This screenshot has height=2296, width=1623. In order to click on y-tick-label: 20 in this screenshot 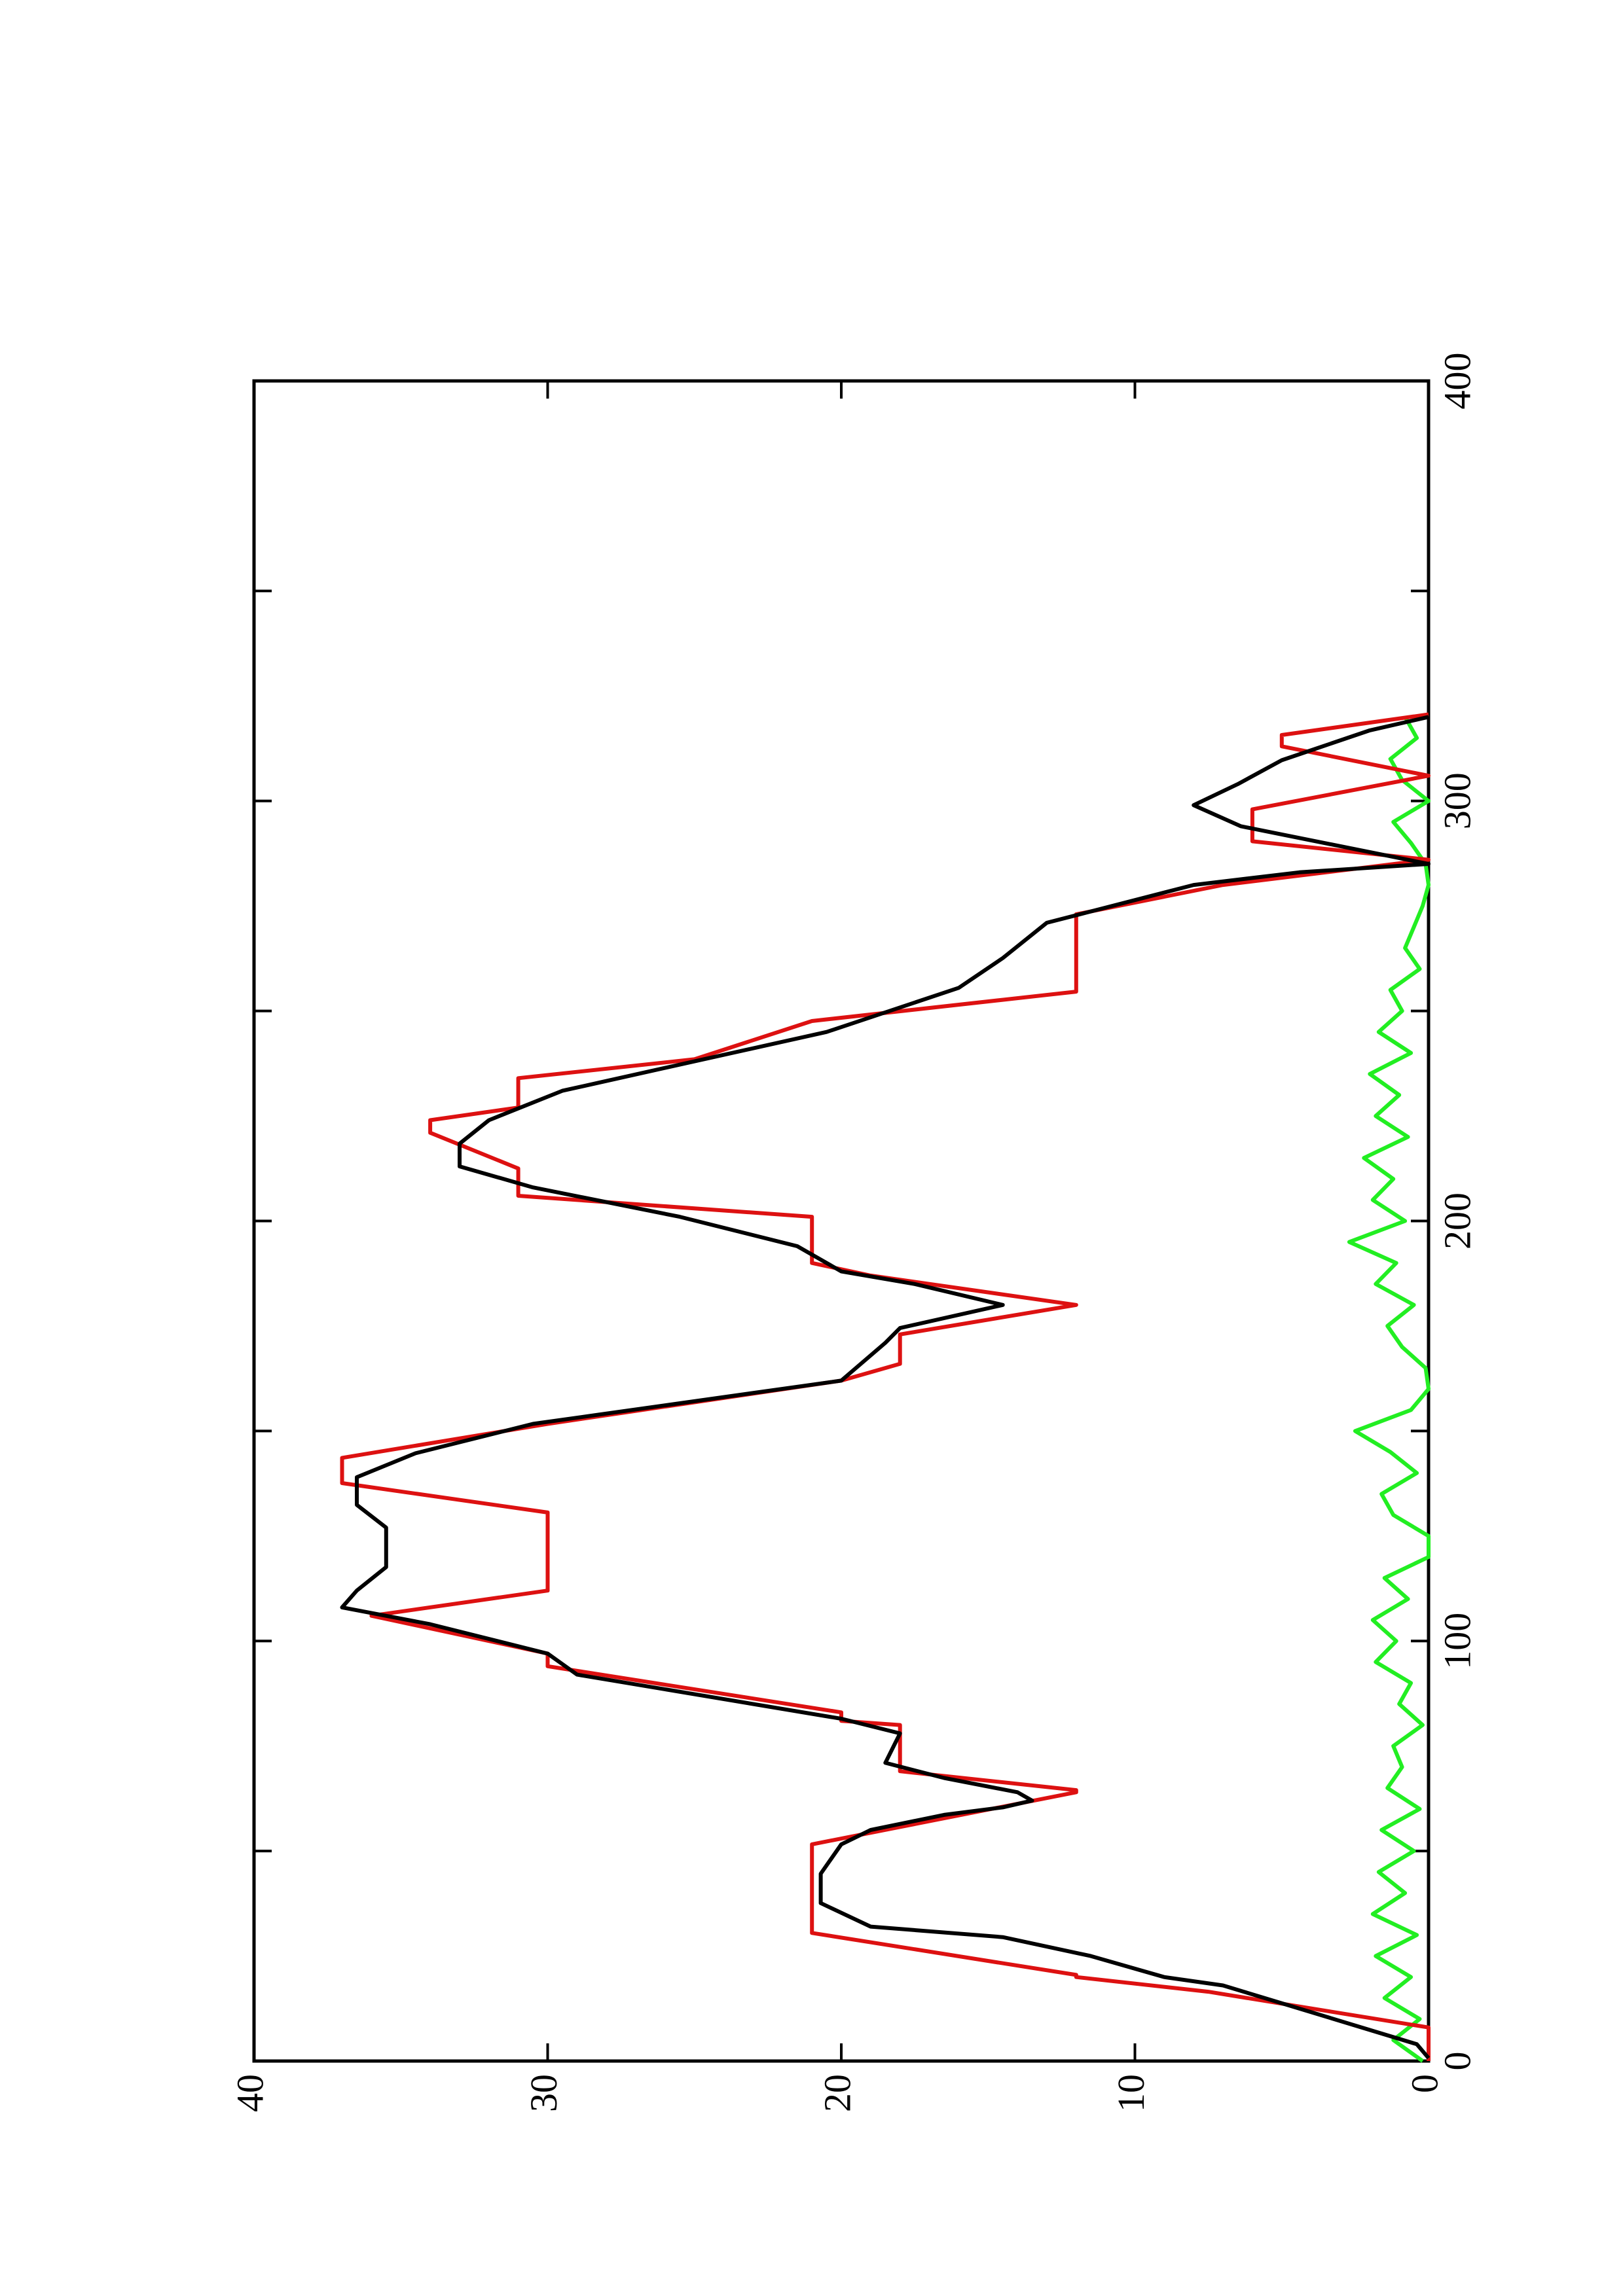, I will do `click(837, 2093)`.